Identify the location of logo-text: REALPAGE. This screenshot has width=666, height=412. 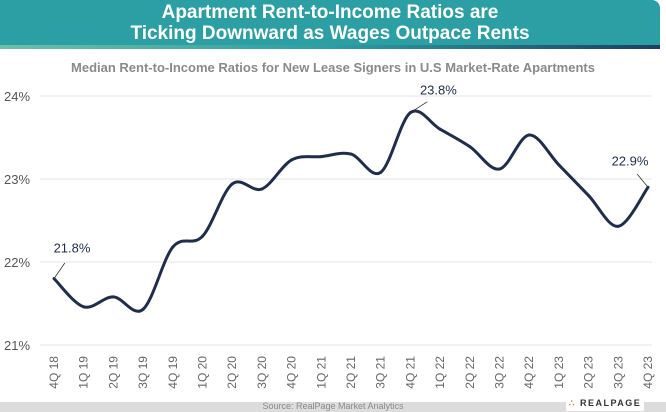
(610, 403).